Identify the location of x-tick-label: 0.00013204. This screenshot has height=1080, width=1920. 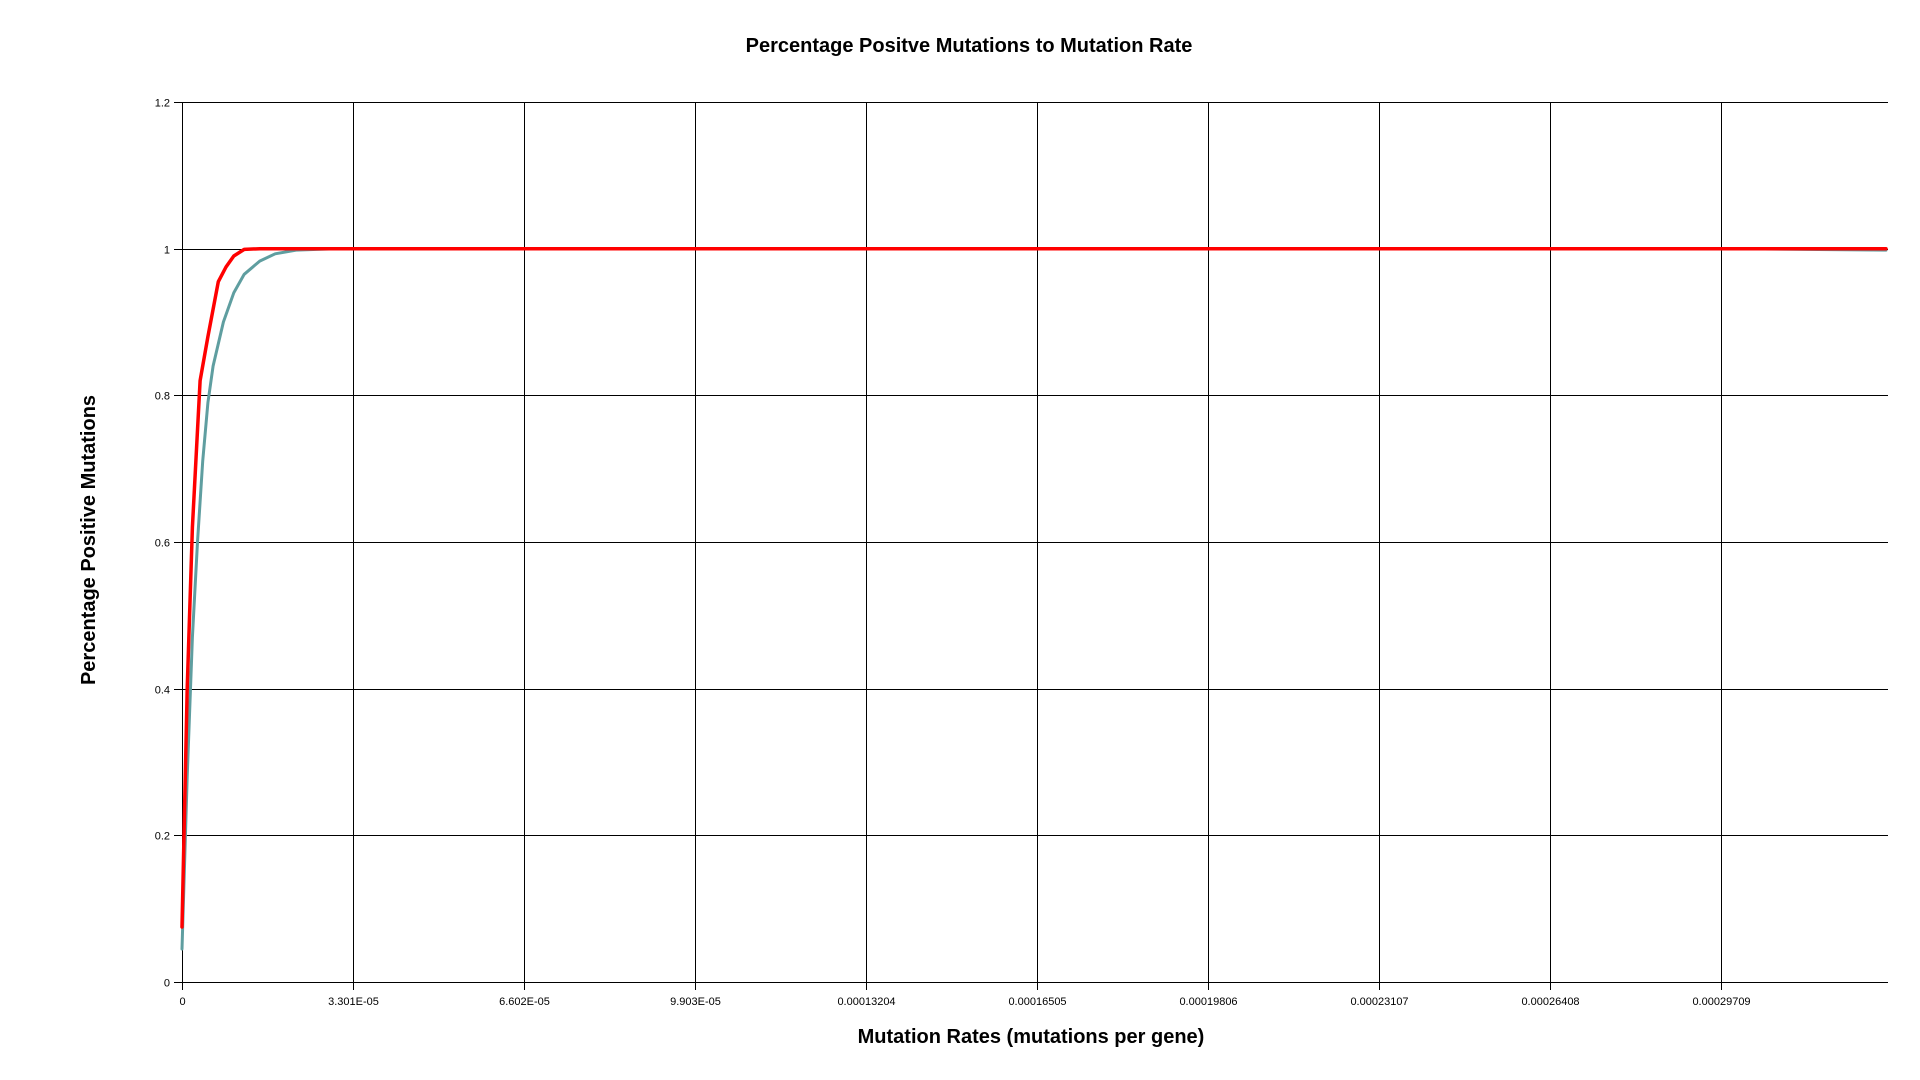
(866, 1002).